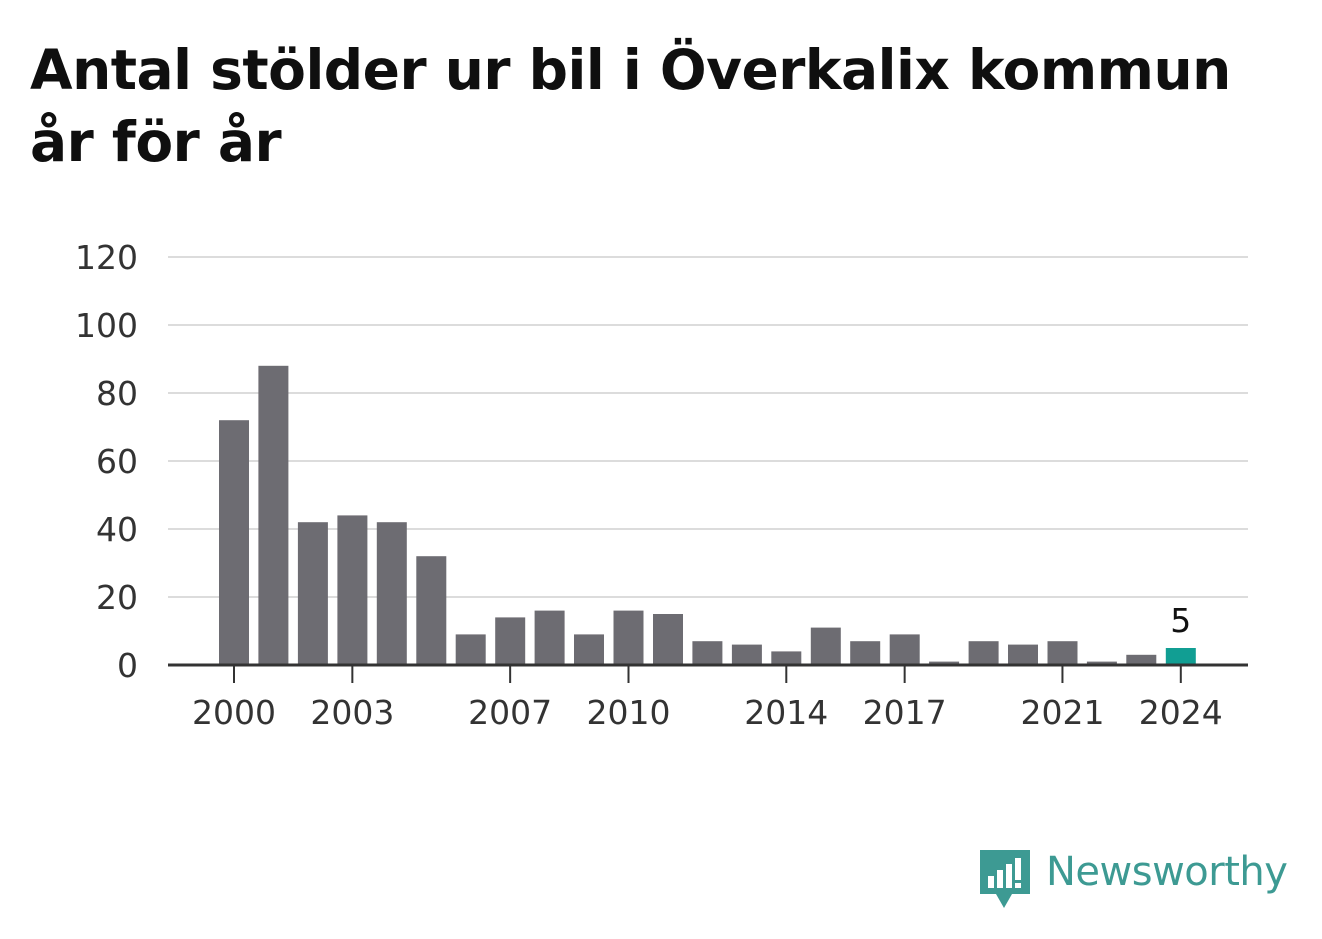  Describe the element at coordinates (589, 649) in the screenshot. I see `bar-2009` at that location.